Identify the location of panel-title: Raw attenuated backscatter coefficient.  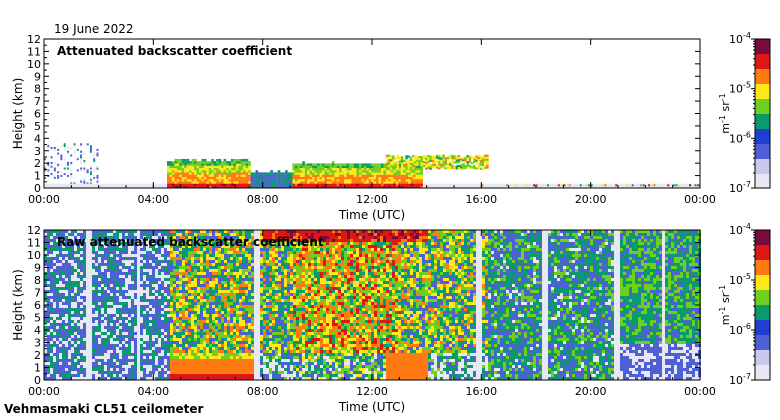
(190, 242).